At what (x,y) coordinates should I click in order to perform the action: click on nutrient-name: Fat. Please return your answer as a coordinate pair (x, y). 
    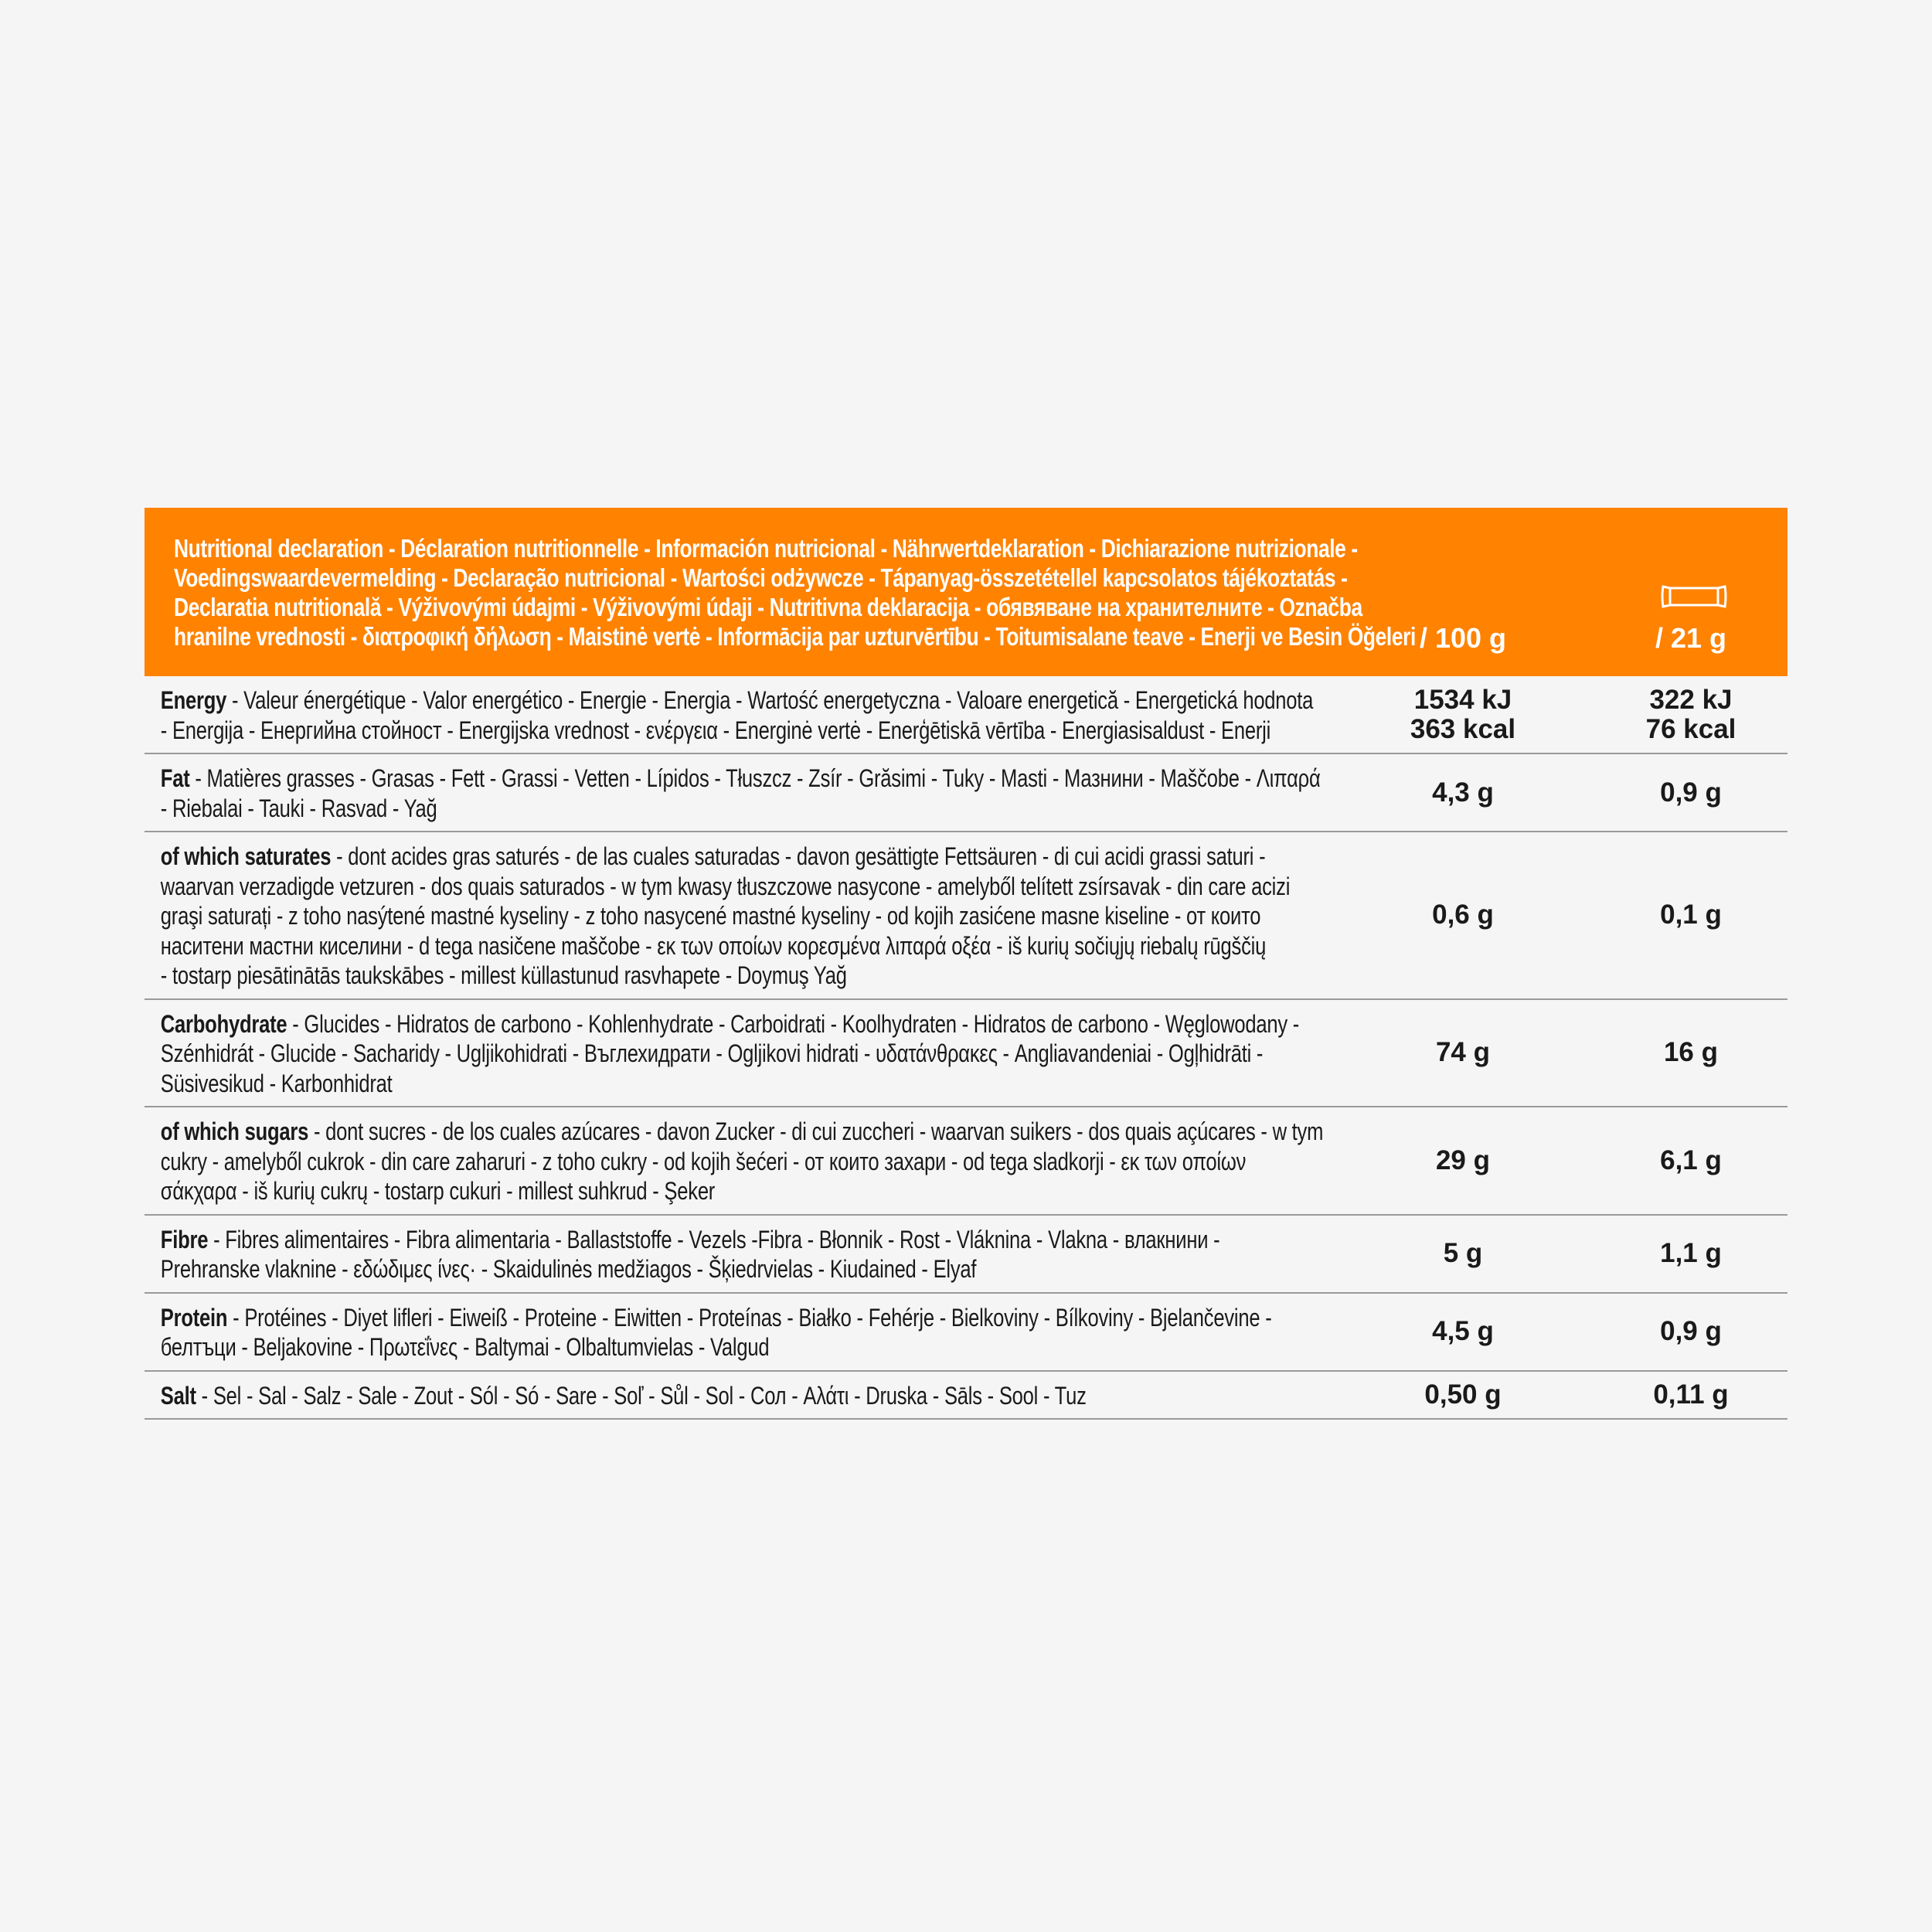
    Looking at the image, I should click on (175, 778).